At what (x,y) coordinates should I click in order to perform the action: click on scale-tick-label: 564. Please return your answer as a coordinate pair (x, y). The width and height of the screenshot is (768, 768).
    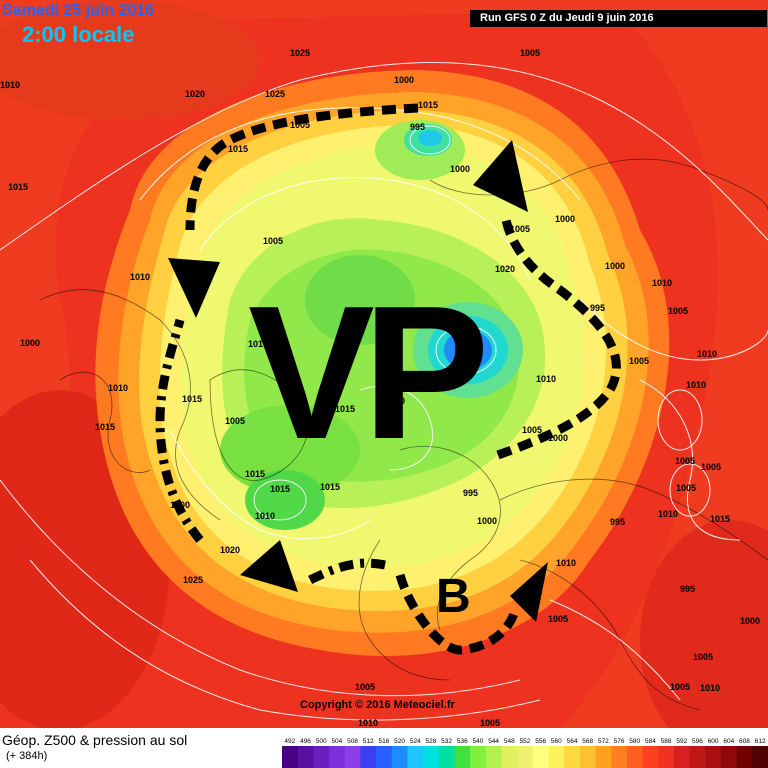
    Looking at the image, I should click on (572, 741).